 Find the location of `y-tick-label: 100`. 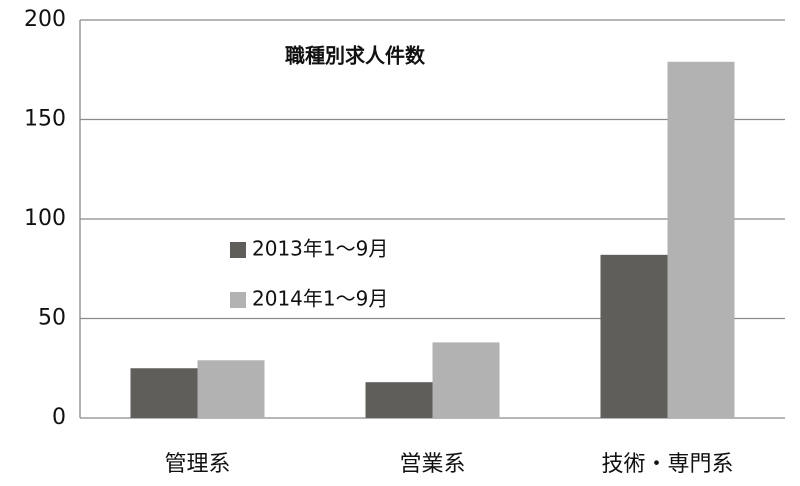

y-tick-label: 100 is located at coordinates (45, 218).